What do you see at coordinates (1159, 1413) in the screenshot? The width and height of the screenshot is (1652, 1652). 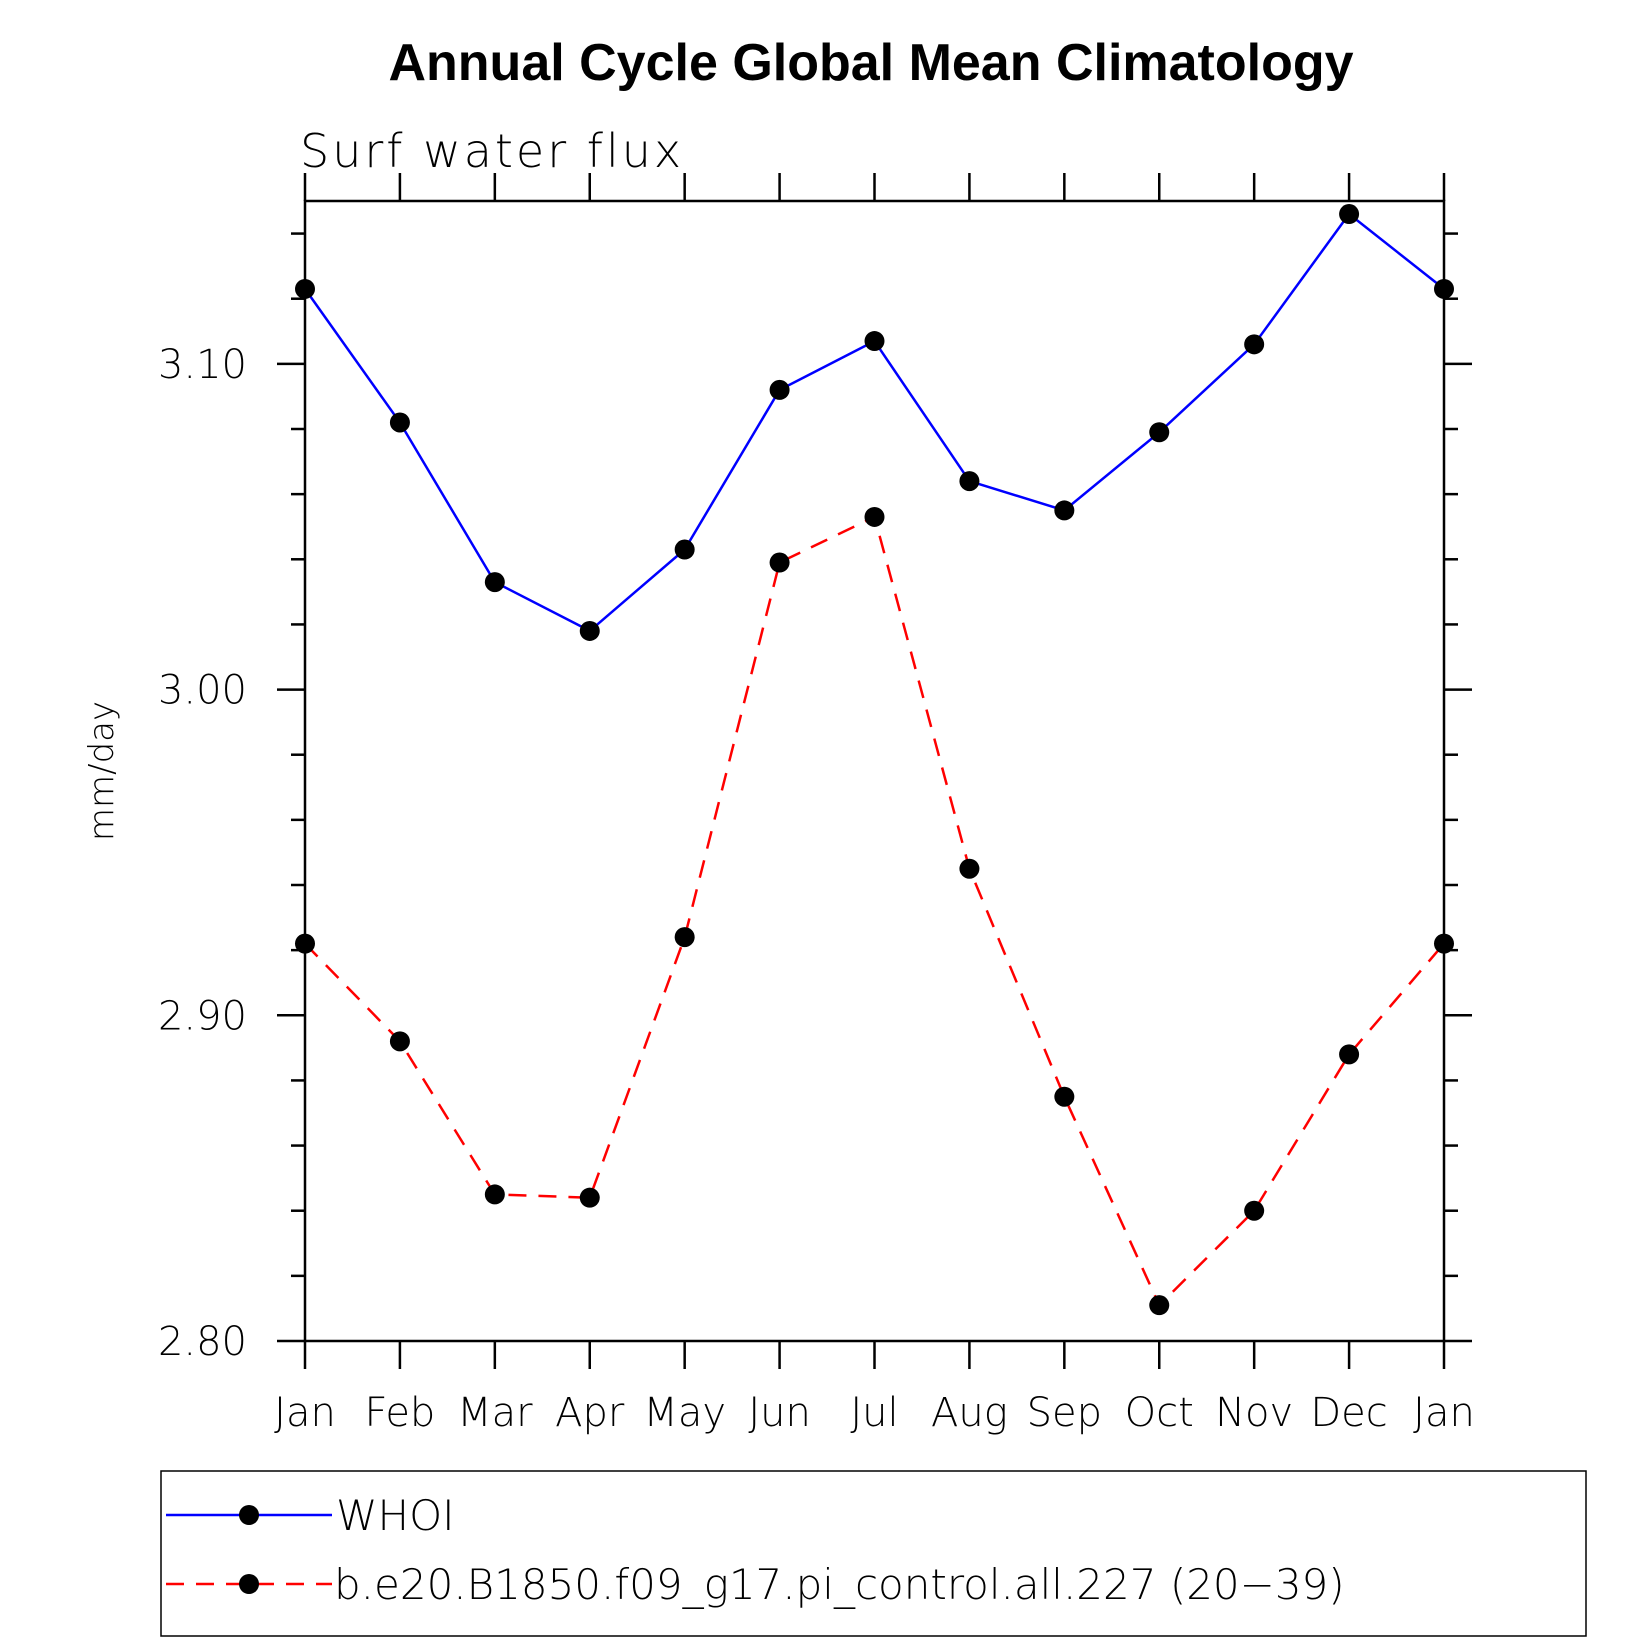 I see `x-tick-label: Oct` at bounding box center [1159, 1413].